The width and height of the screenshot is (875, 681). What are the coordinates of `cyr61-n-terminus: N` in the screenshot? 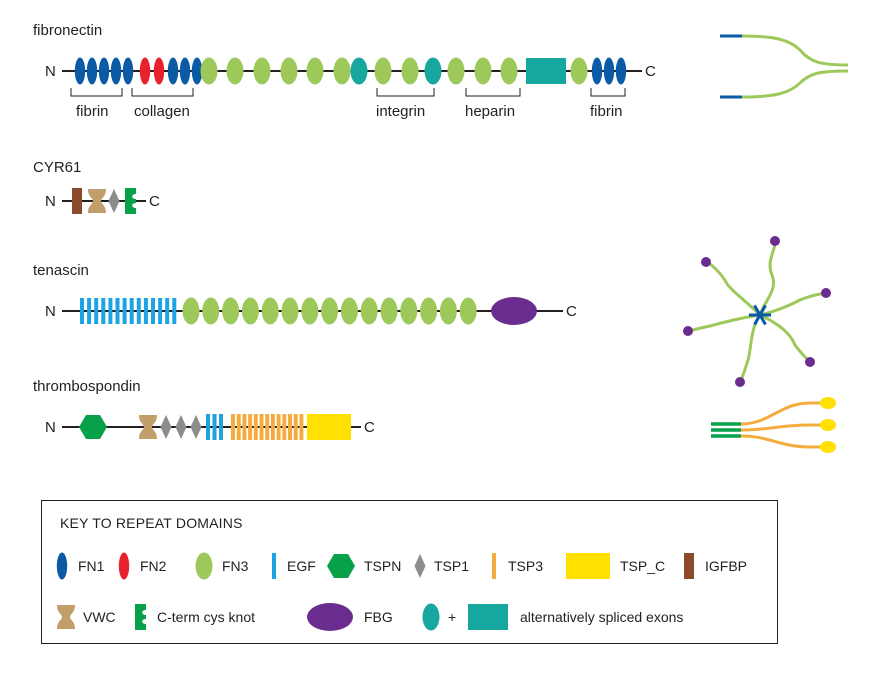 It's located at (50, 201).